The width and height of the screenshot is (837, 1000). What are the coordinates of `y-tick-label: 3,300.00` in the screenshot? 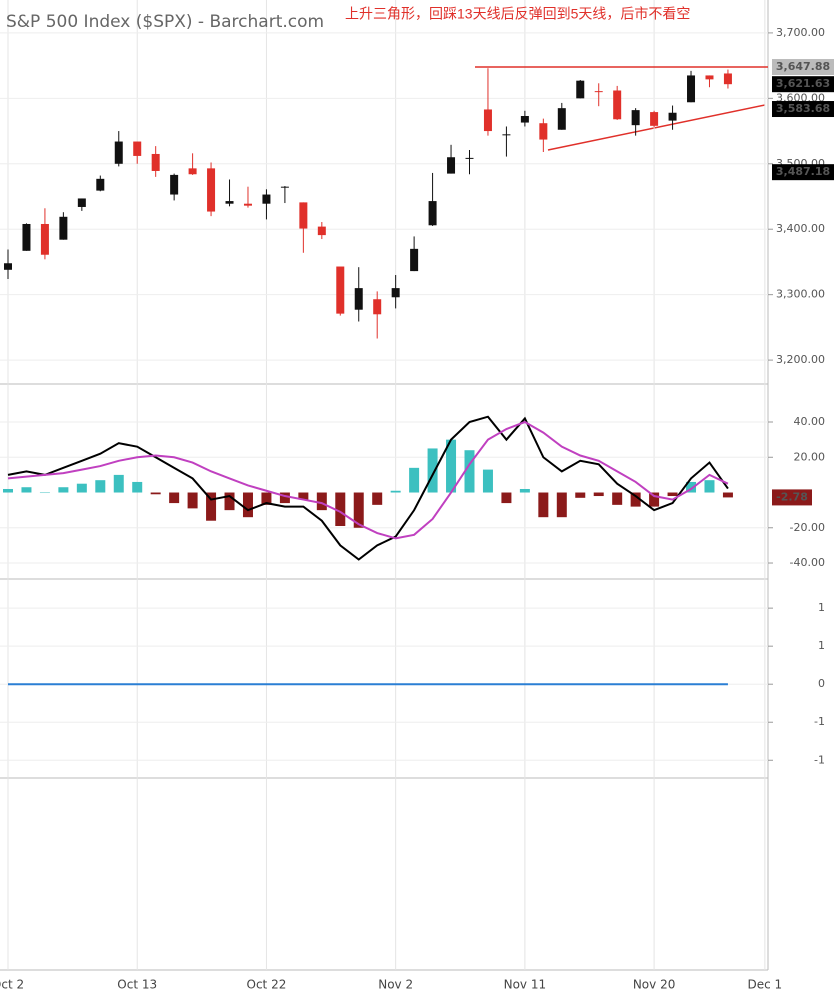 It's located at (800, 294).